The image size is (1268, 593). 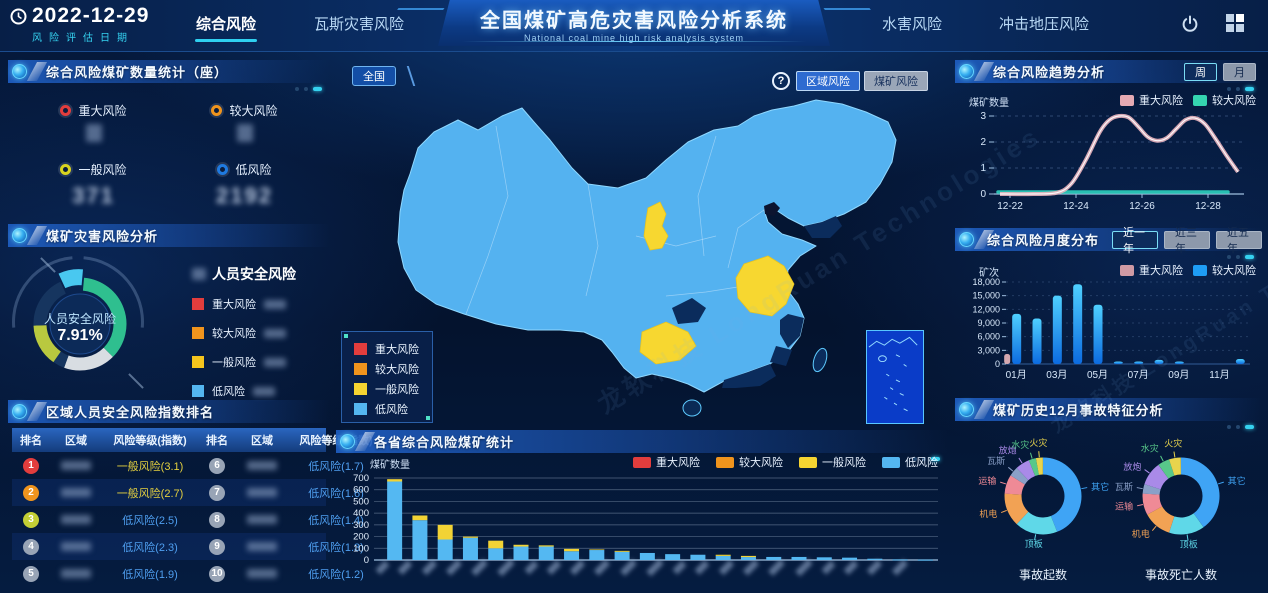 What do you see at coordinates (1190, 24) in the screenshot?
I see `power-icon` at bounding box center [1190, 24].